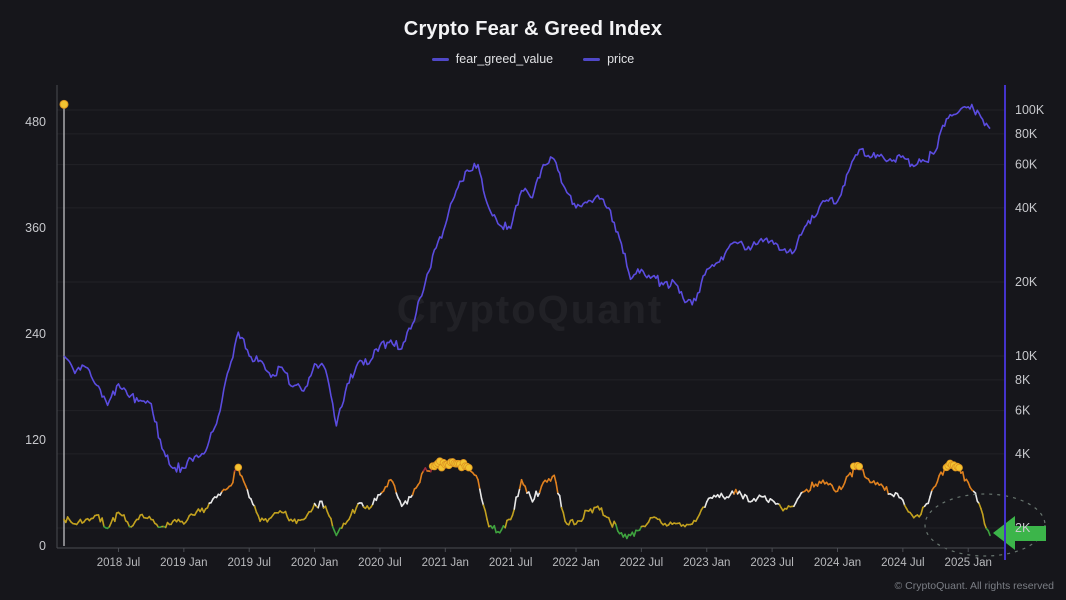 This screenshot has height=600, width=1066. I want to click on svg-text: 2019 Jul, so click(248, 563).